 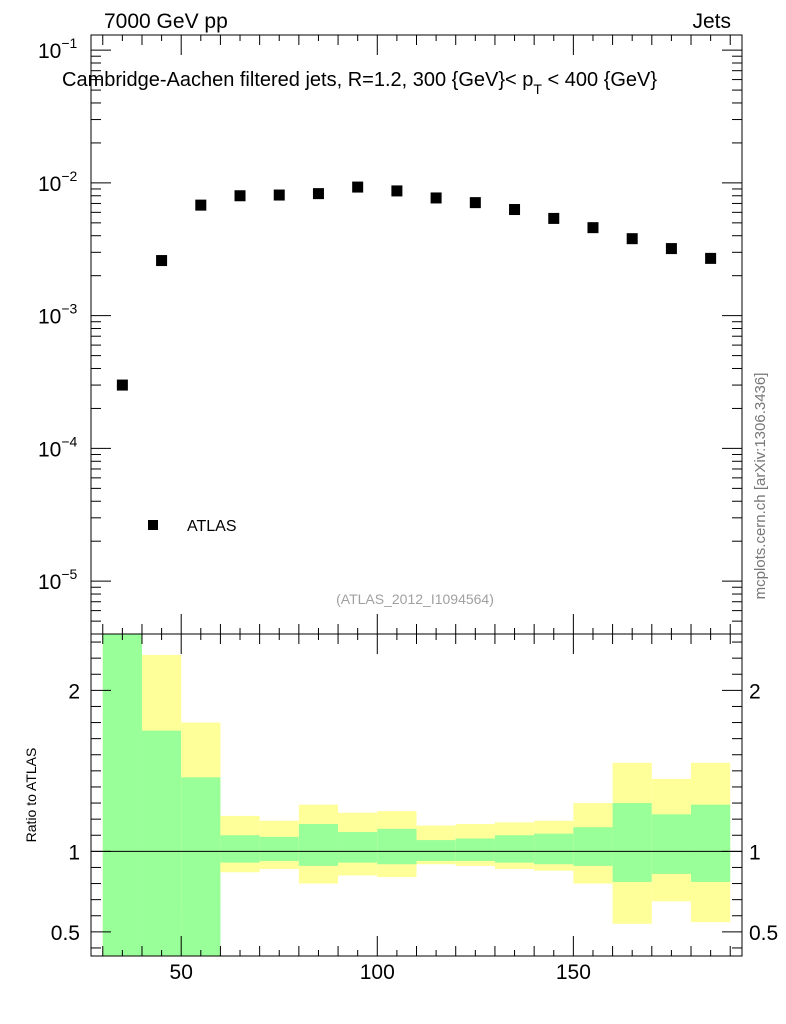 What do you see at coordinates (711, 21) in the screenshot?
I see `process-label: Jets` at bounding box center [711, 21].